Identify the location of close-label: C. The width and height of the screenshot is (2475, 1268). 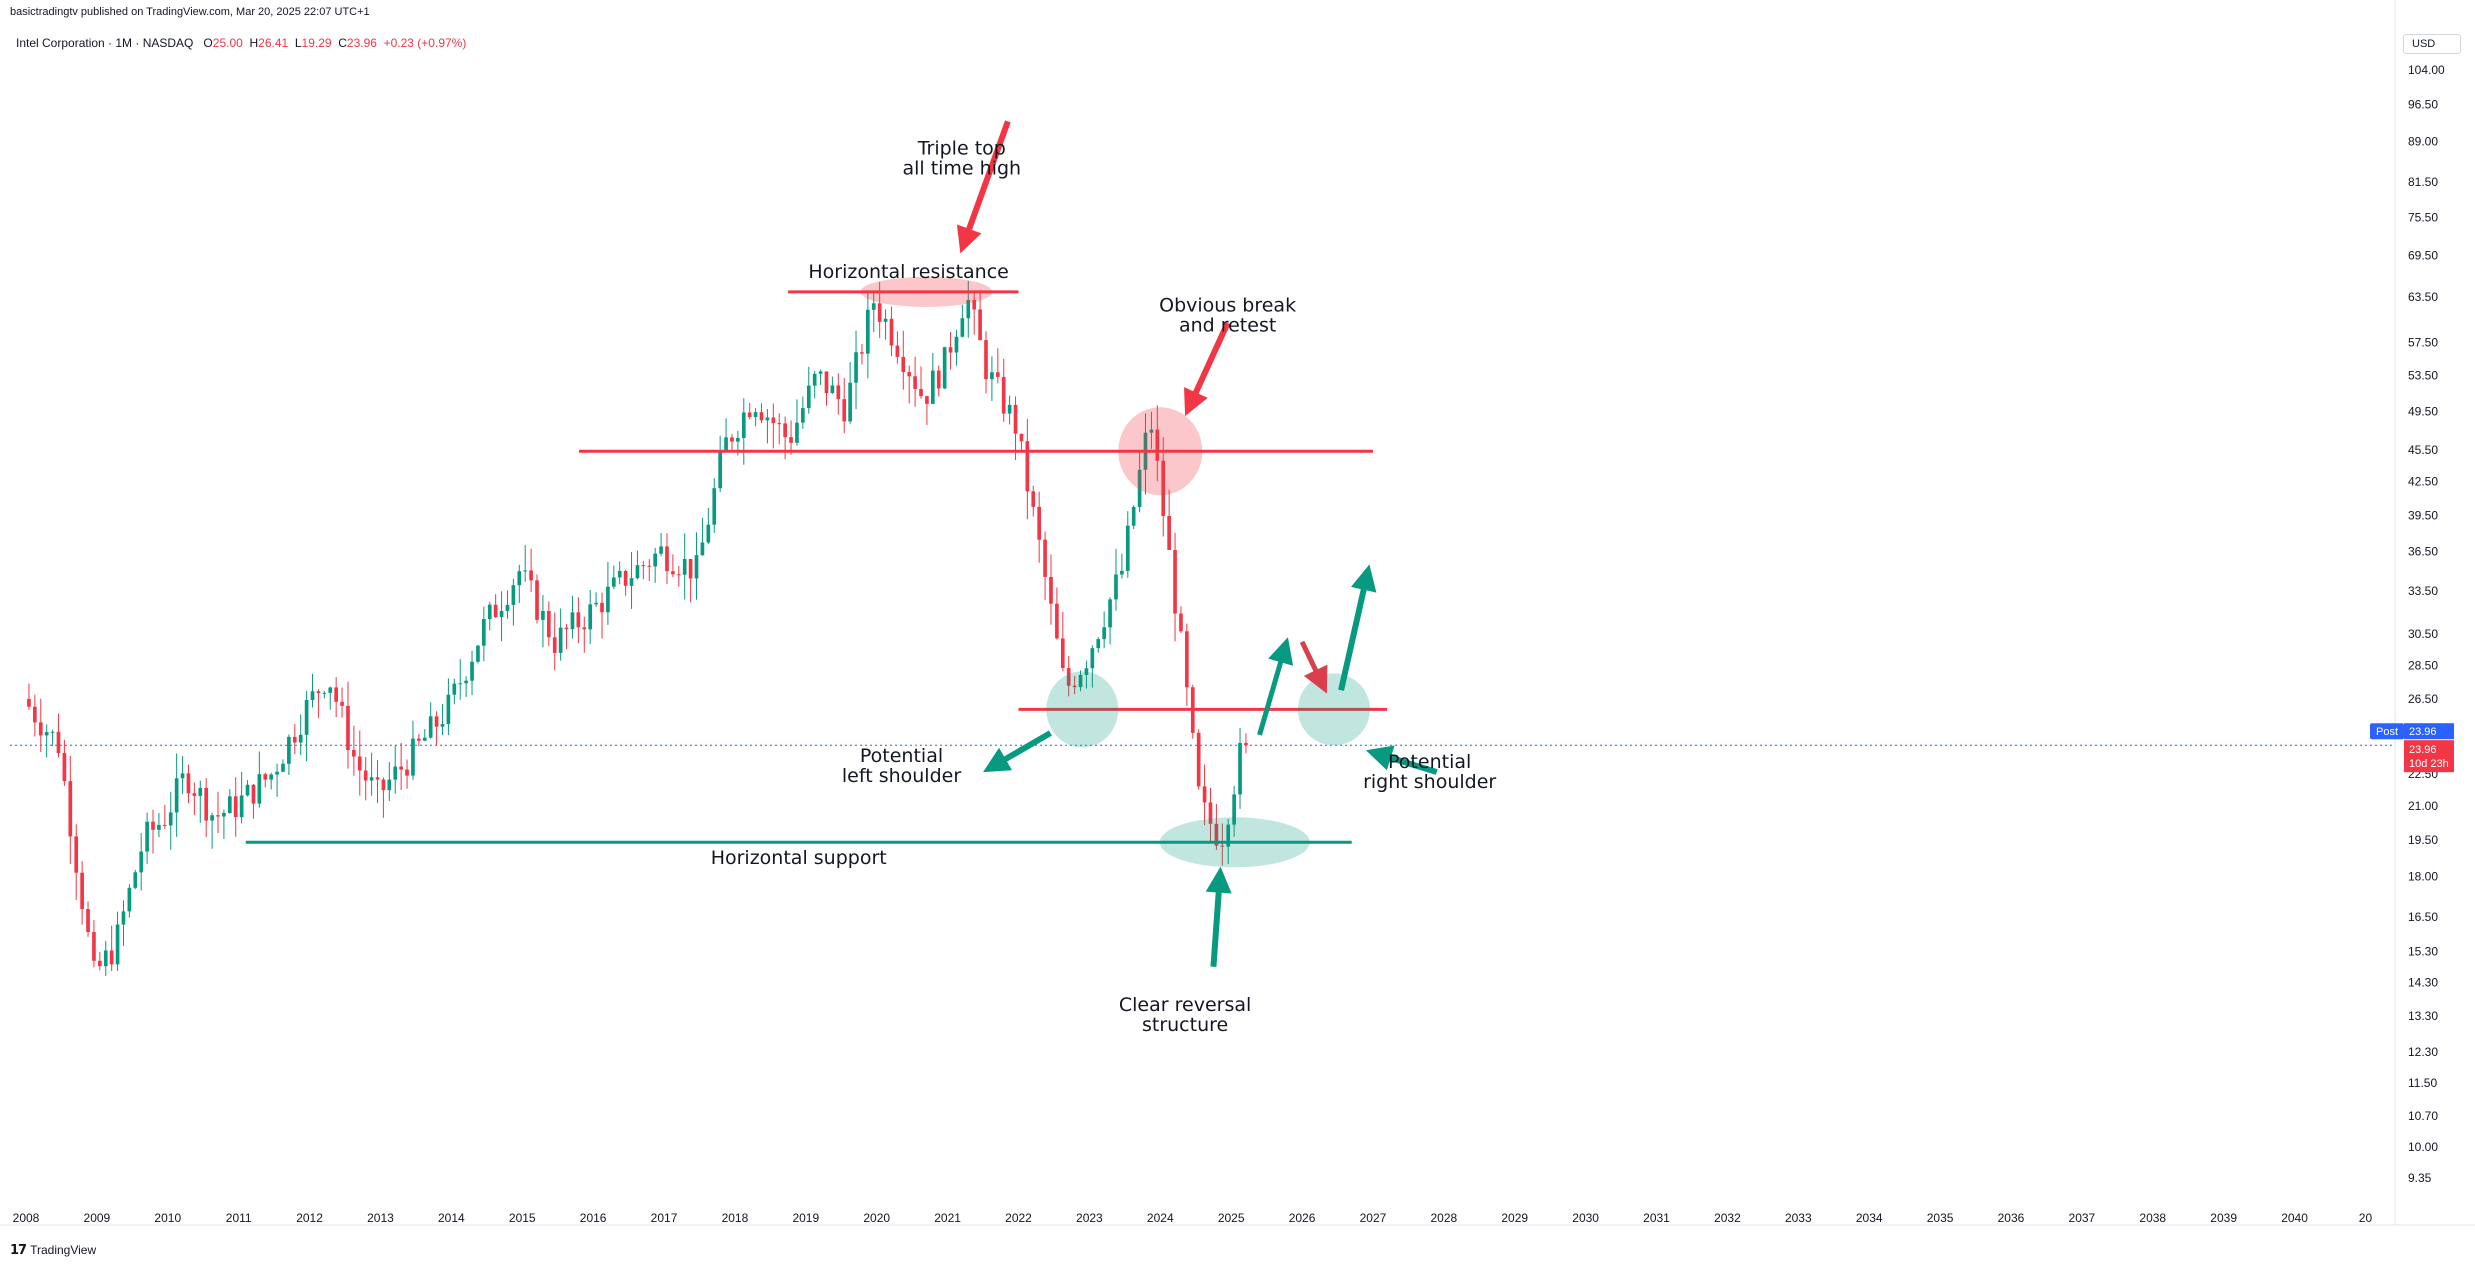
(342, 43).